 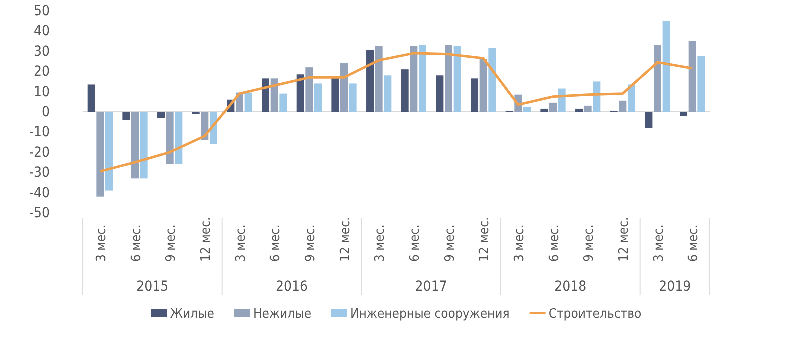 What do you see at coordinates (39, 193) in the screenshot?
I see `y-tick-label: -40` at bounding box center [39, 193].